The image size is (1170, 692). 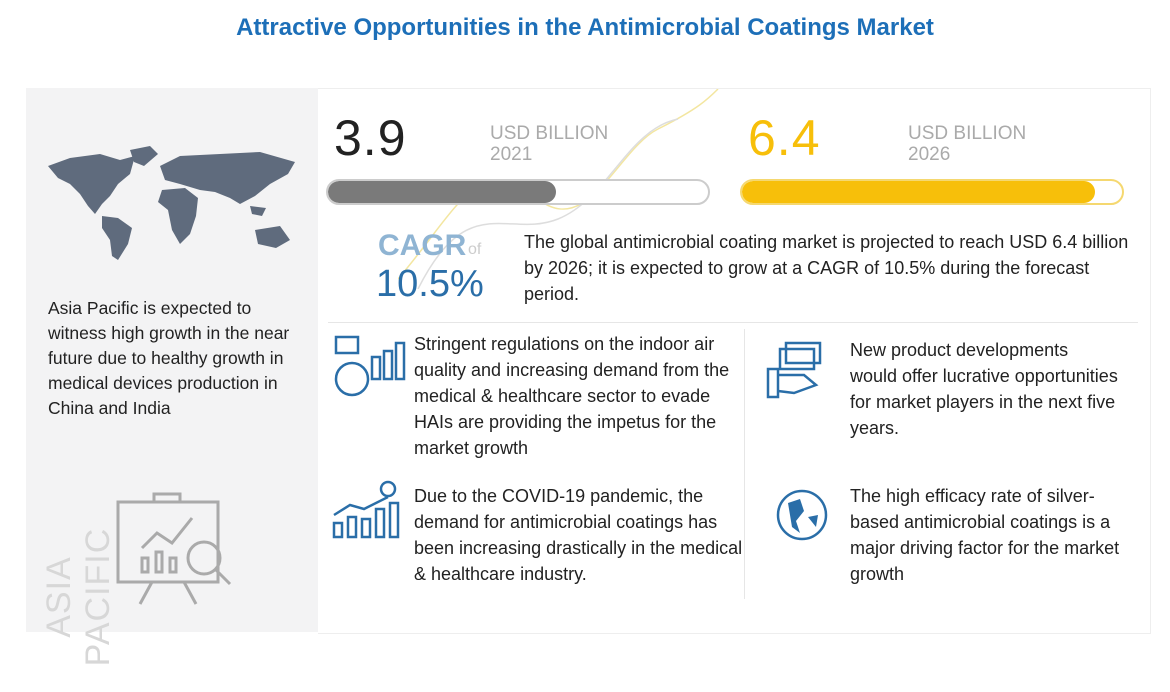 I want to click on market-2021-year: 2021, so click(x=511, y=154).